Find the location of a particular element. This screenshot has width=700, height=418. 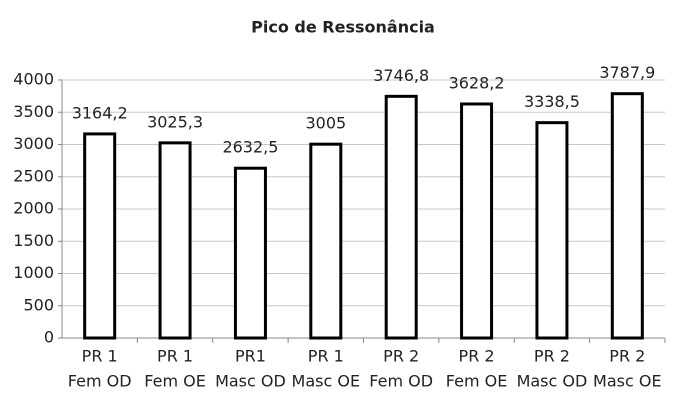

value-label: 3025,3 is located at coordinates (175, 121).